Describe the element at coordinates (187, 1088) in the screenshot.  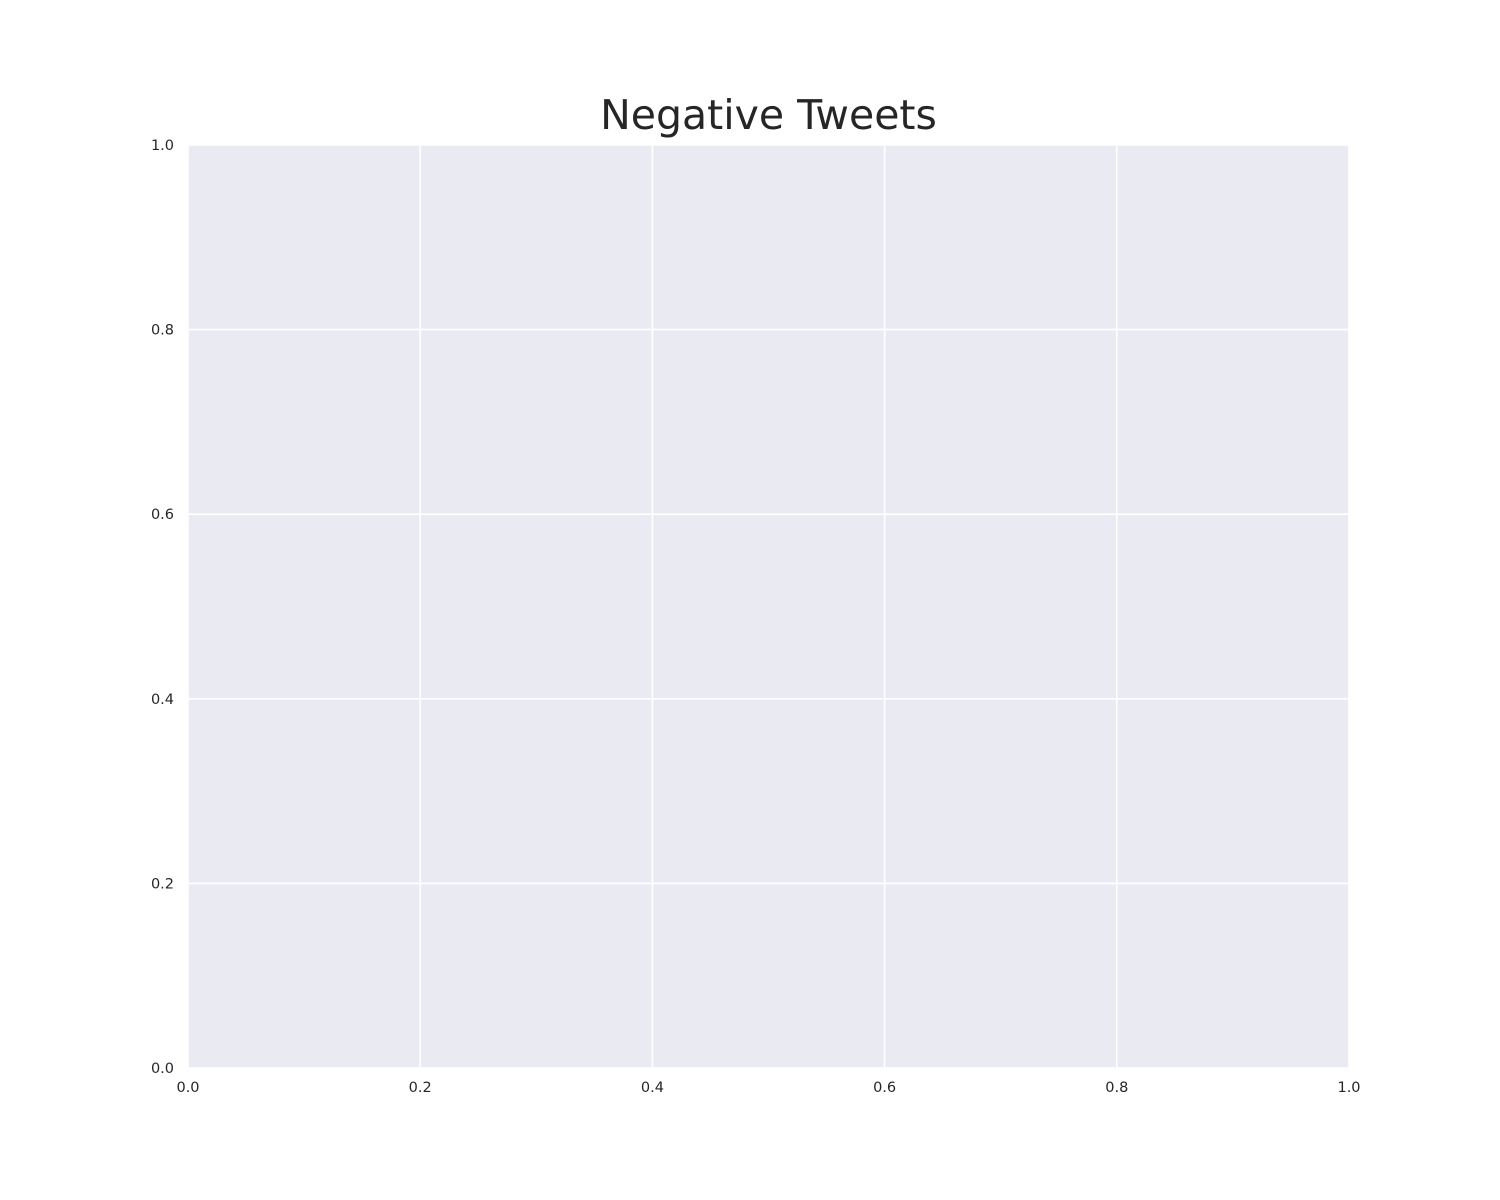
I see `x-tick-label: 0.0` at that location.